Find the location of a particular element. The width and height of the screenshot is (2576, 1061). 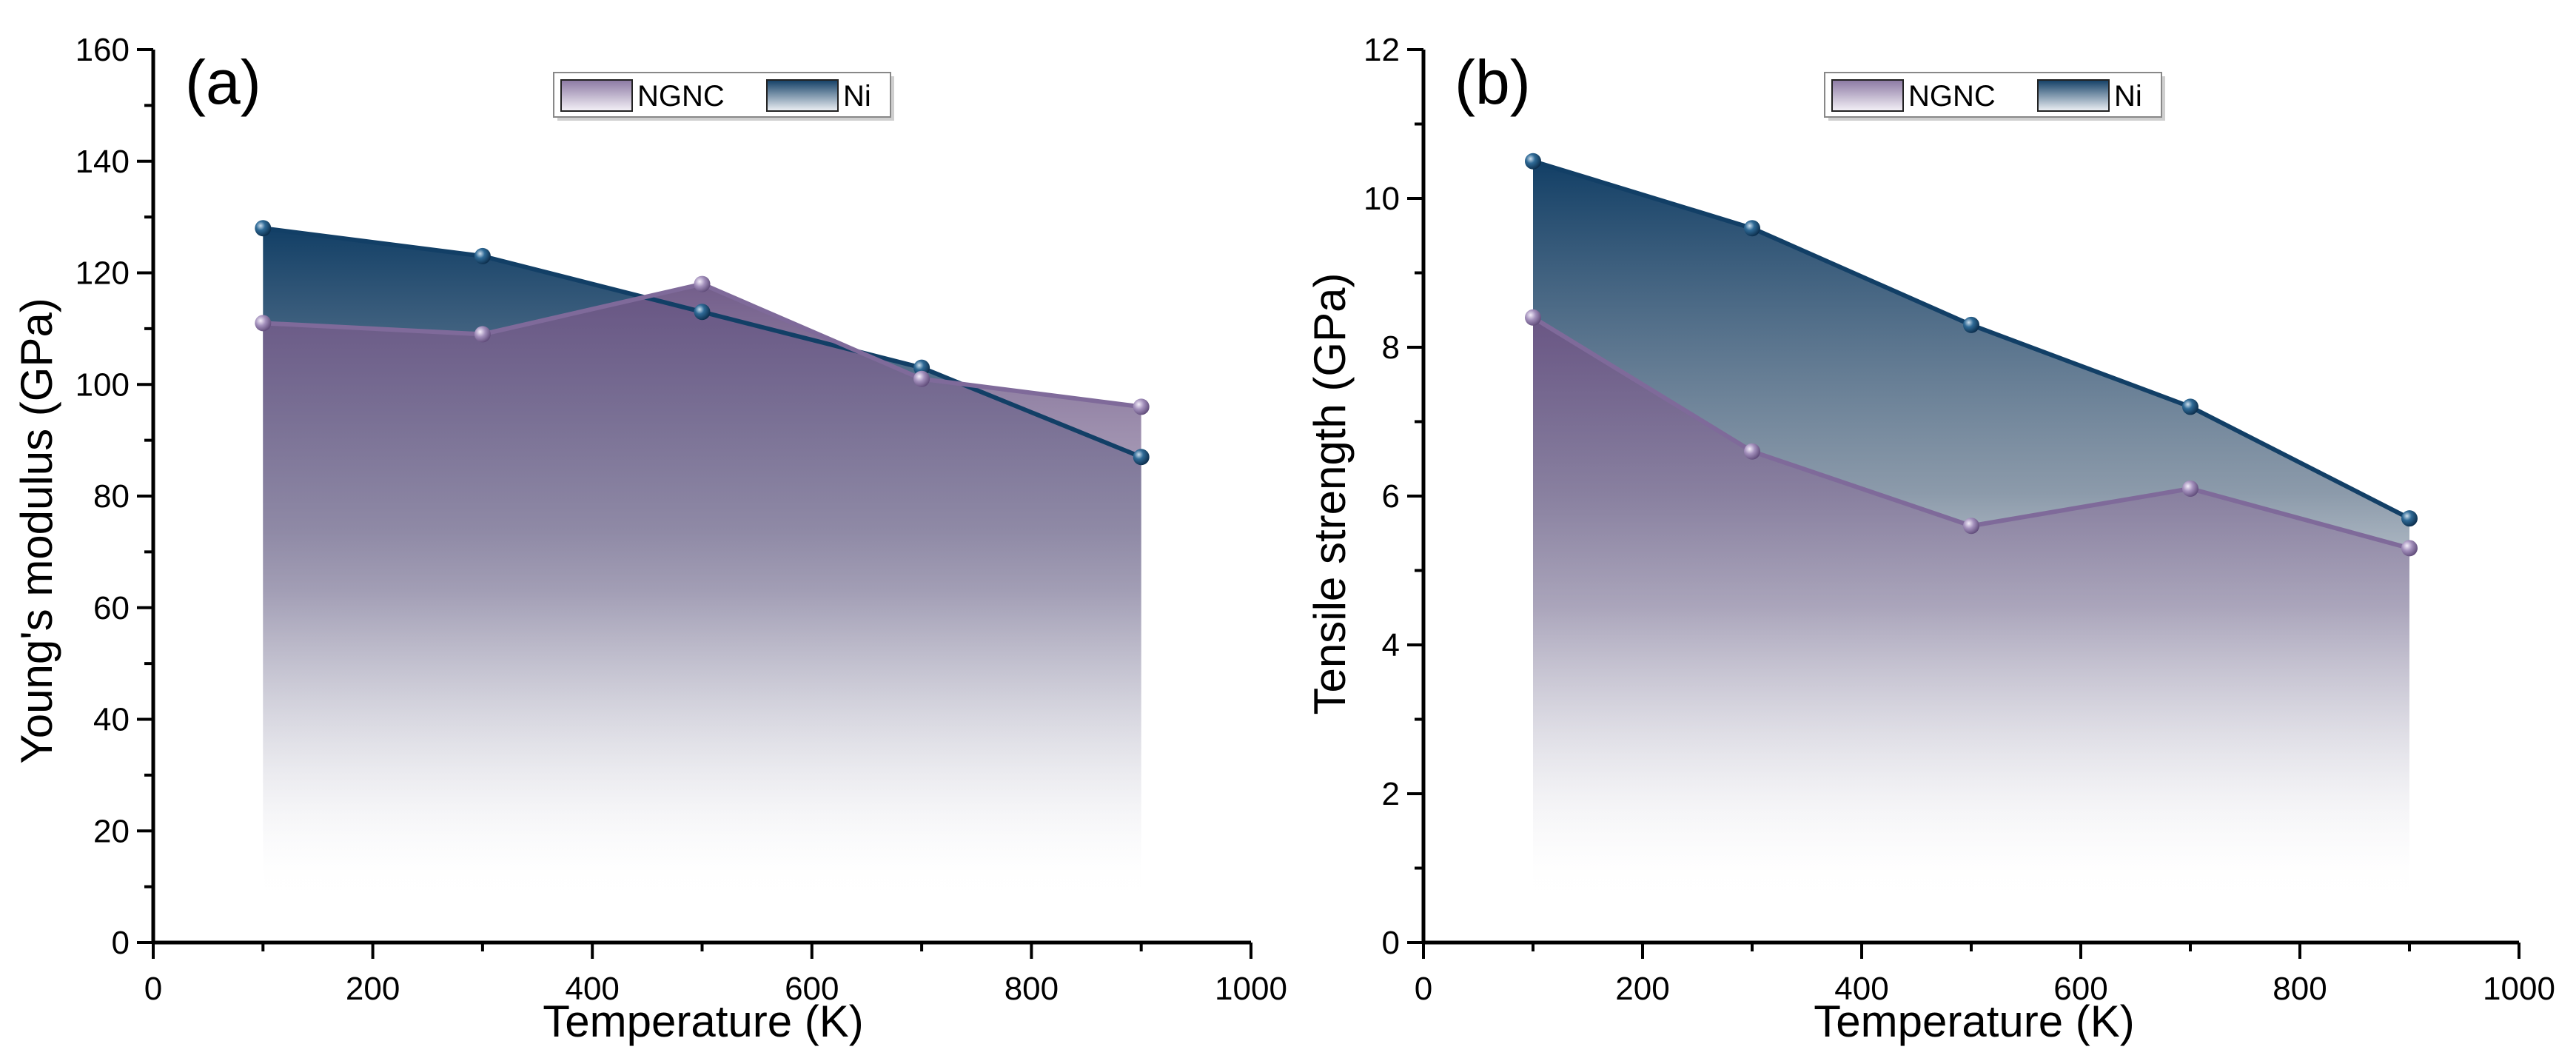

y-axis-label: Tensile strength (GPa) is located at coordinates (1330, 494).